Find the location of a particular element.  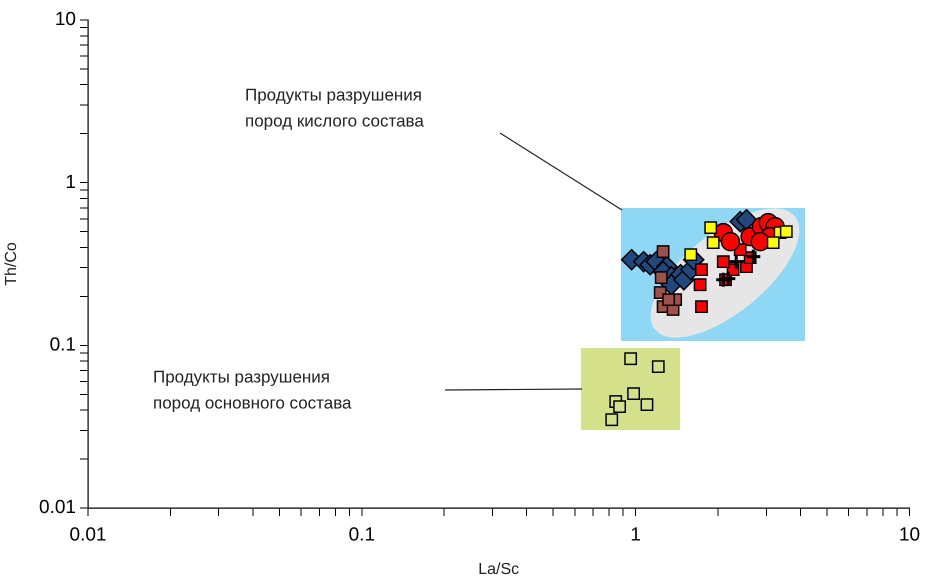

annotation: Продукты разрушения пород кислого состава is located at coordinates (334, 108).